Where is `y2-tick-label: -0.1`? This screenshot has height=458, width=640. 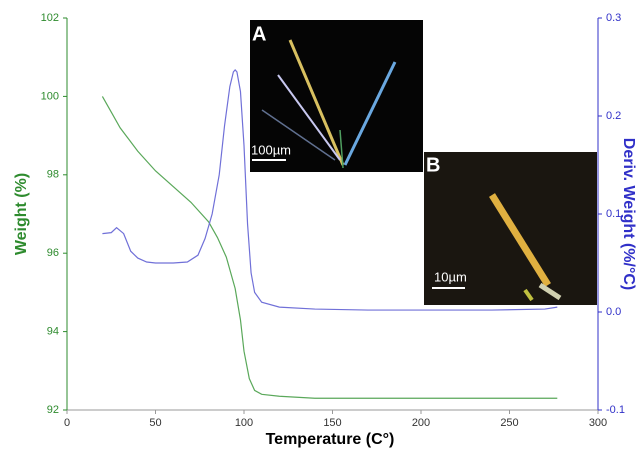 y2-tick-label: -0.1 is located at coordinates (615, 410).